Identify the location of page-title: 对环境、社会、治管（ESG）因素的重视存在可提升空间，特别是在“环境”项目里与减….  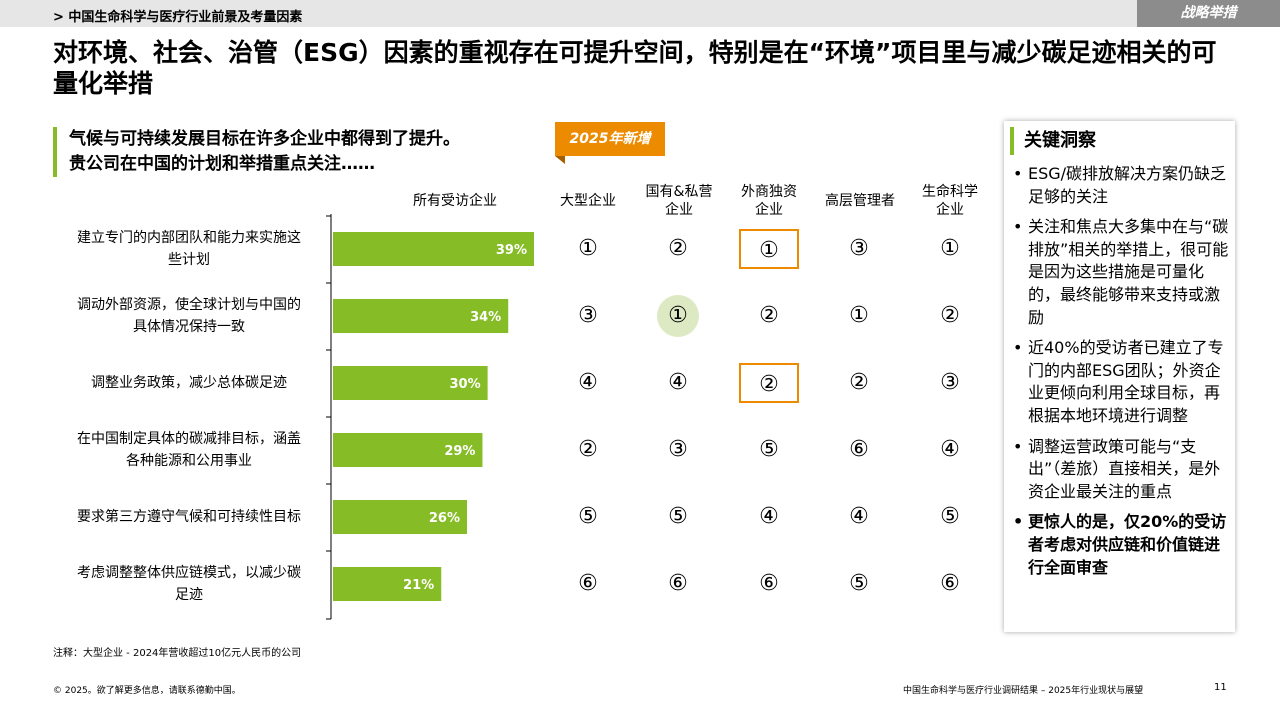
(635, 68).